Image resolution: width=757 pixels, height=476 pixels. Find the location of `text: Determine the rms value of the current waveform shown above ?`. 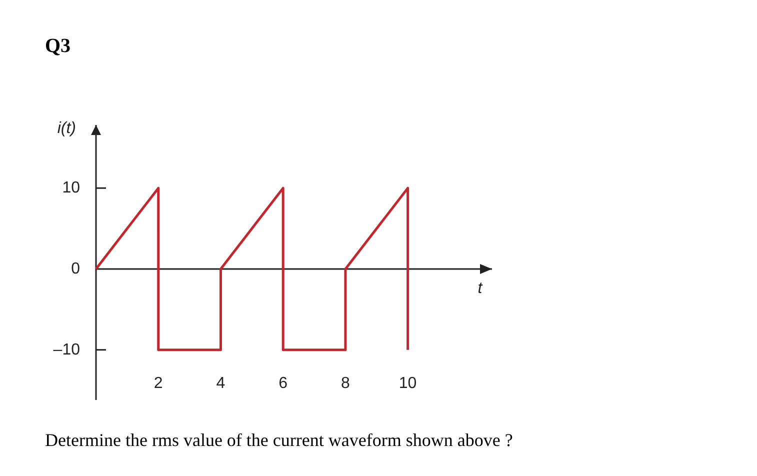

text: Determine the rms value of the current waveform shown above ? is located at coordinates (279, 440).